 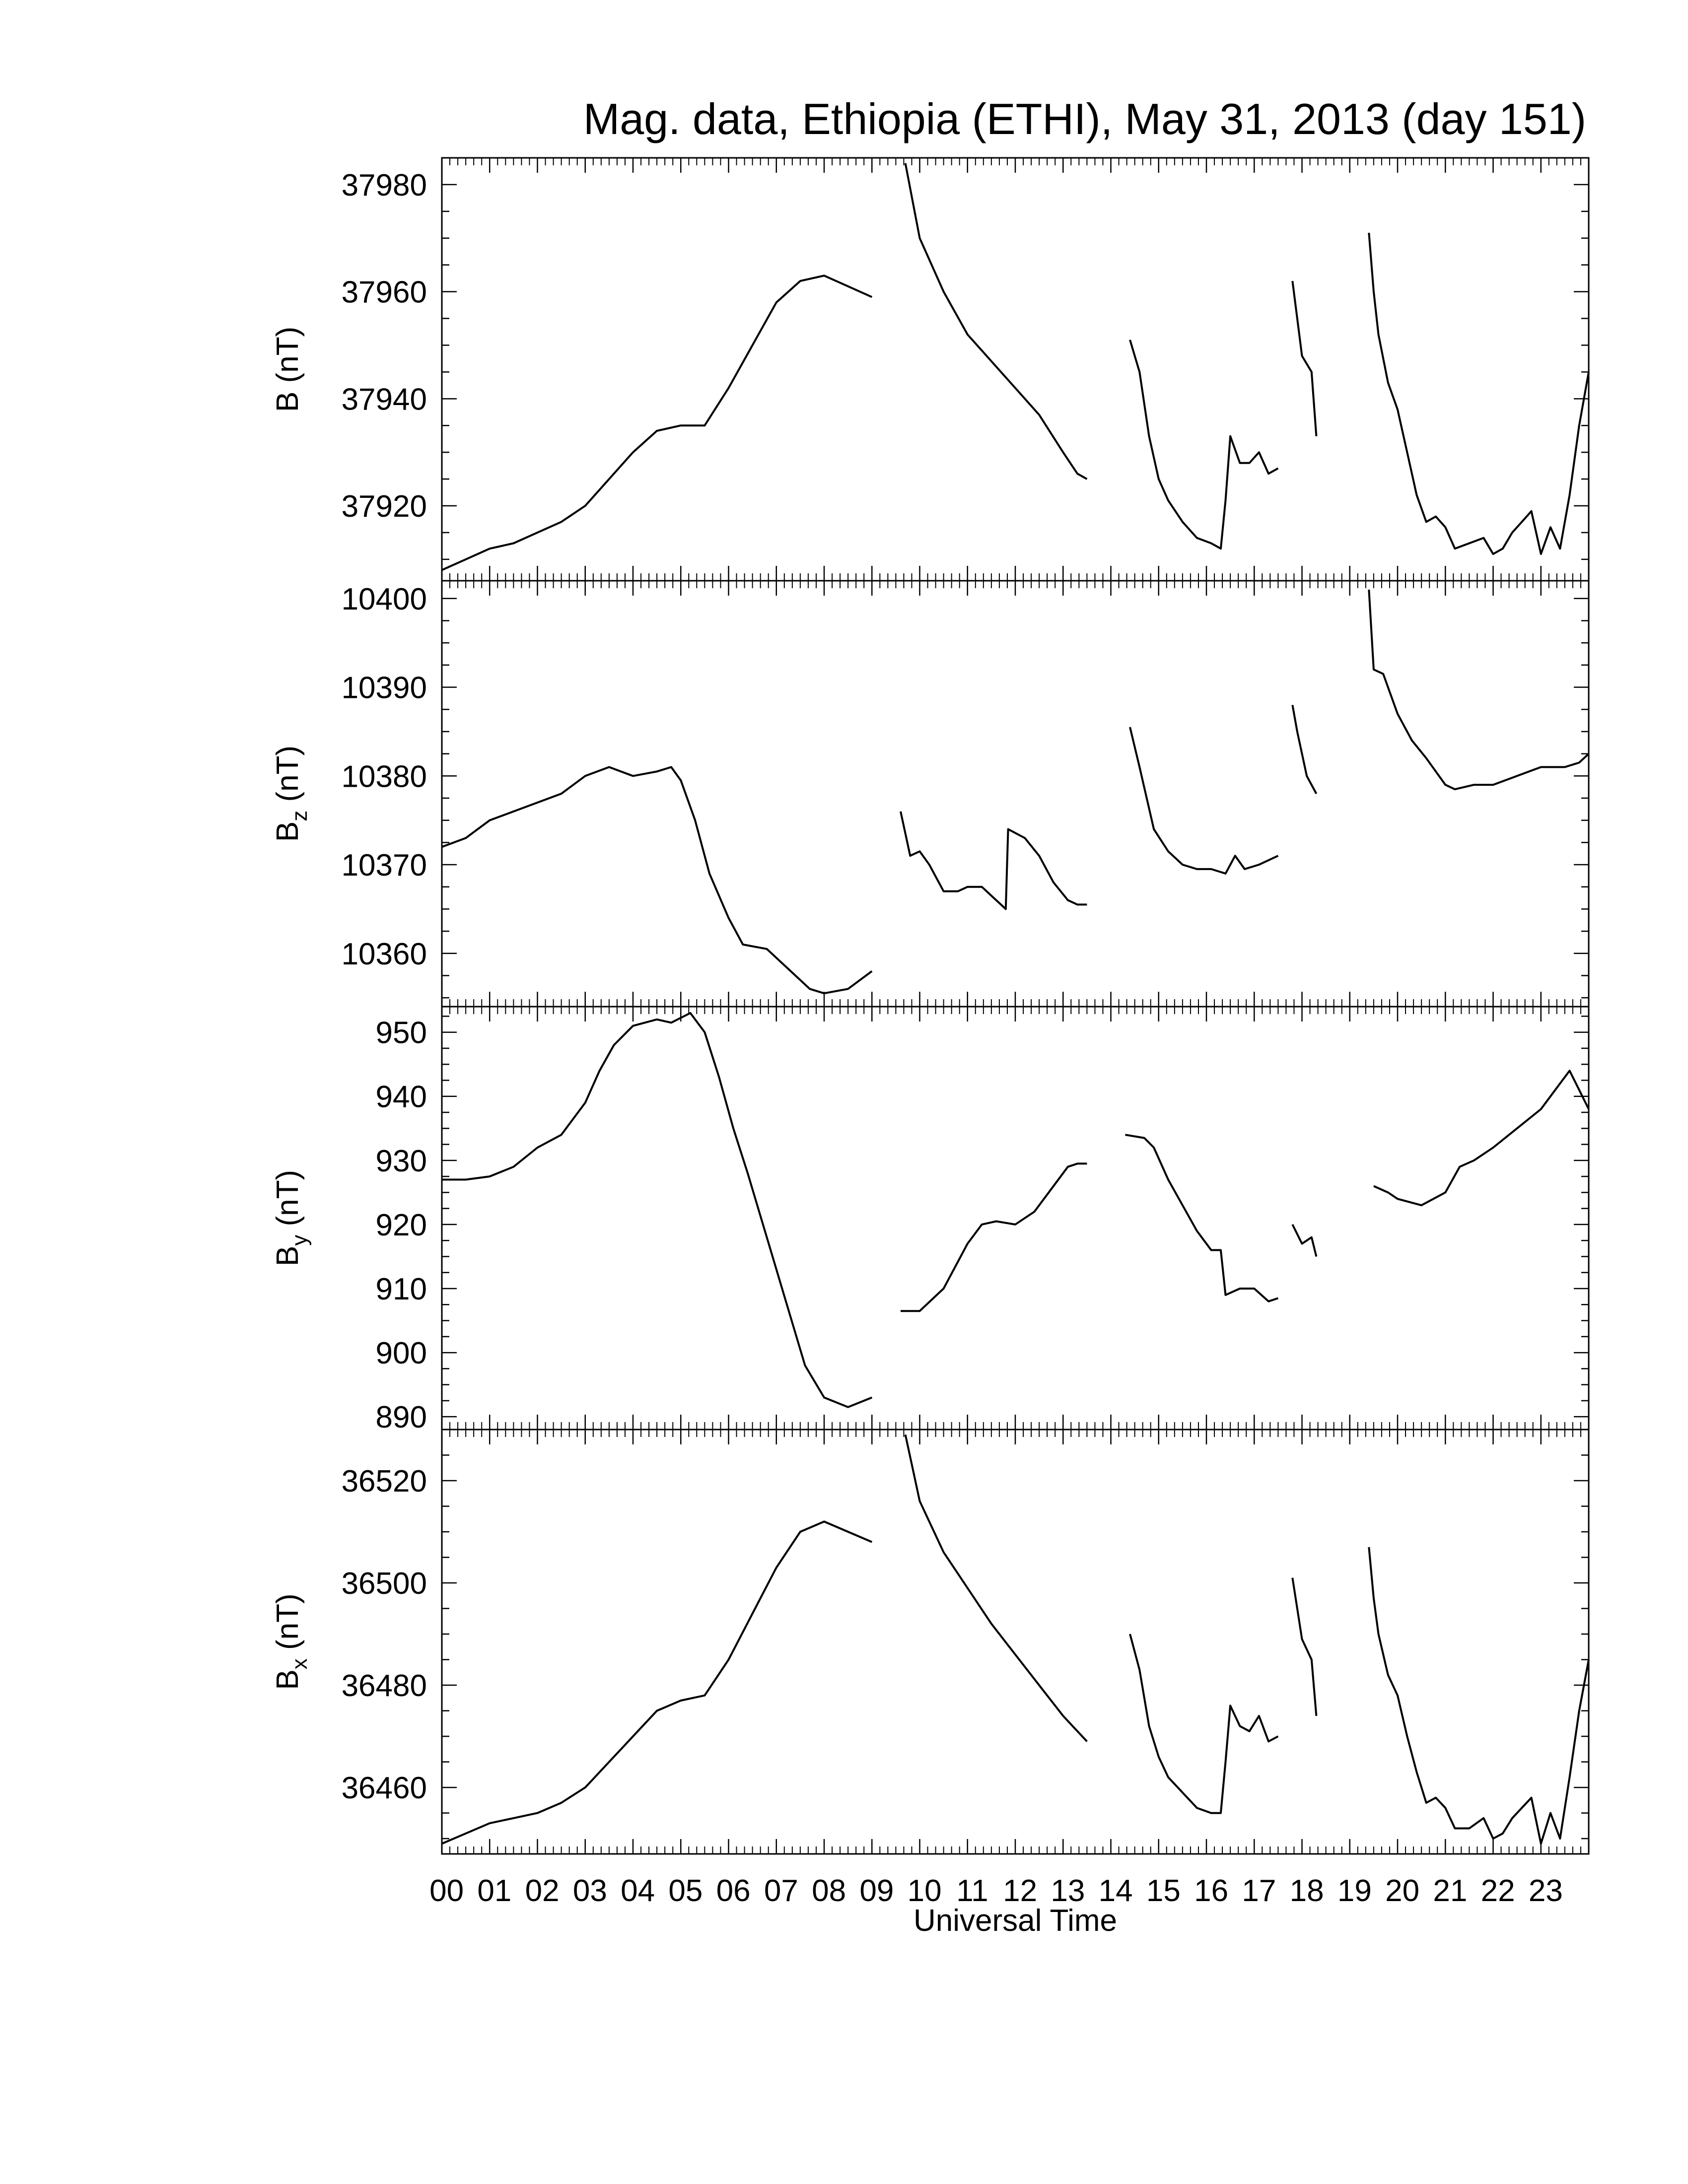 I want to click on x-tick-label: 07, so click(x=781, y=1891).